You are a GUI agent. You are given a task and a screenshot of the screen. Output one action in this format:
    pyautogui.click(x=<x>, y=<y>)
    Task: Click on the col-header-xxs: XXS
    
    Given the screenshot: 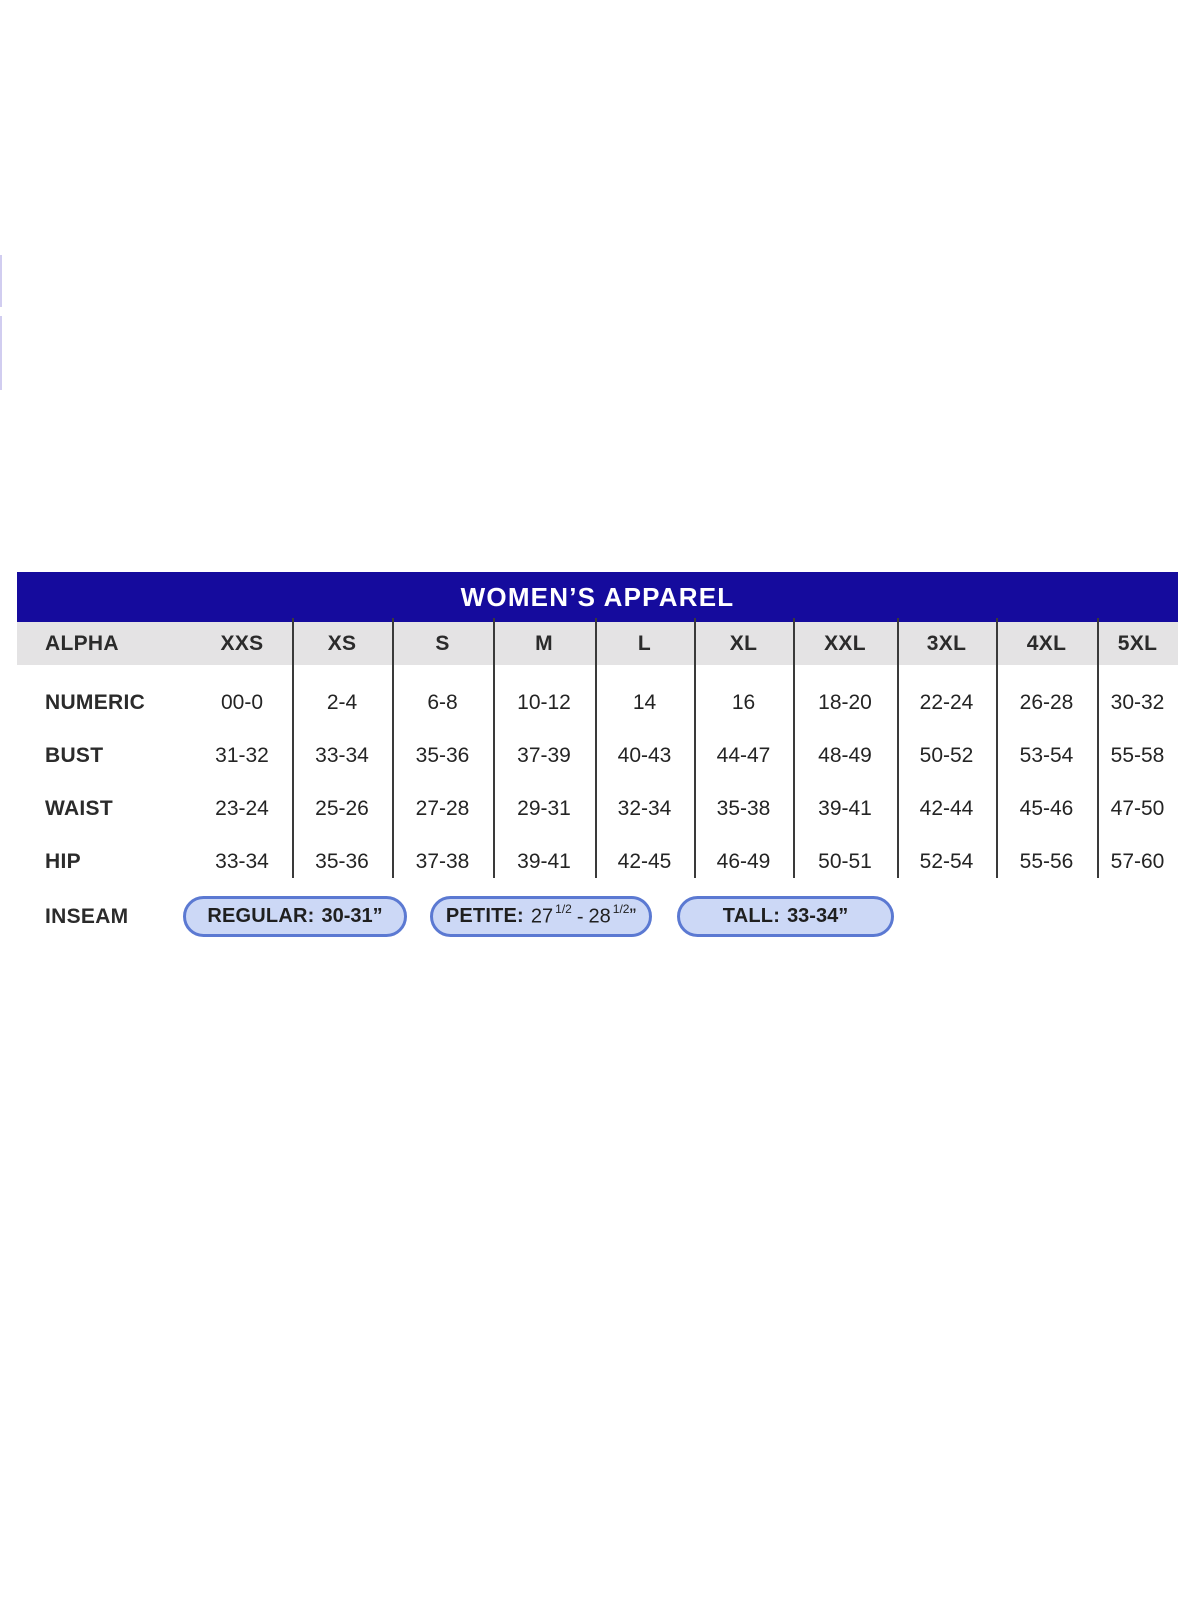 What is the action you would take?
    pyautogui.click(x=242, y=643)
    